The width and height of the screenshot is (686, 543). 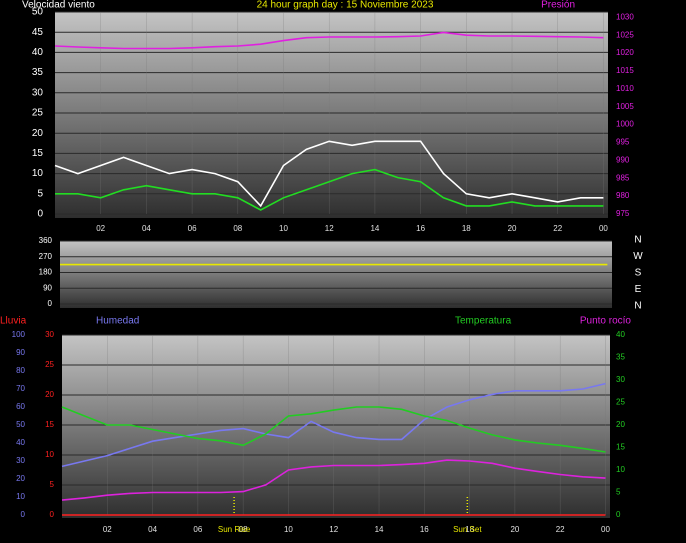 I want to click on y-tick-label: 45, so click(x=38, y=32).